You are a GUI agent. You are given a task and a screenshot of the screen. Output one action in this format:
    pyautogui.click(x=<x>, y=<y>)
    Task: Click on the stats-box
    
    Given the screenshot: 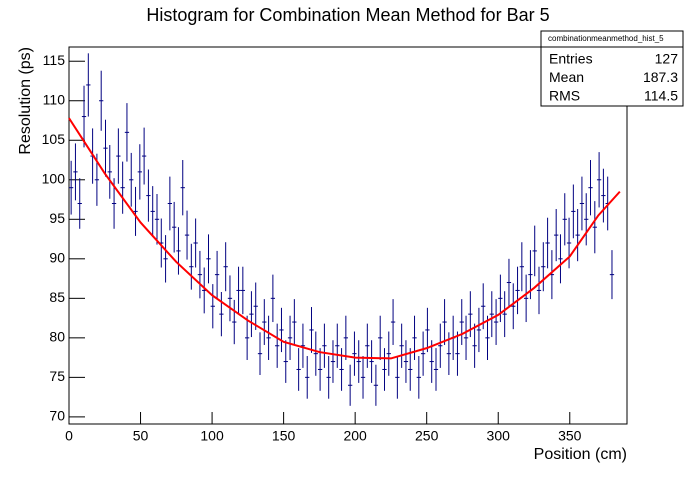 What is the action you would take?
    pyautogui.click(x=612, y=68)
    